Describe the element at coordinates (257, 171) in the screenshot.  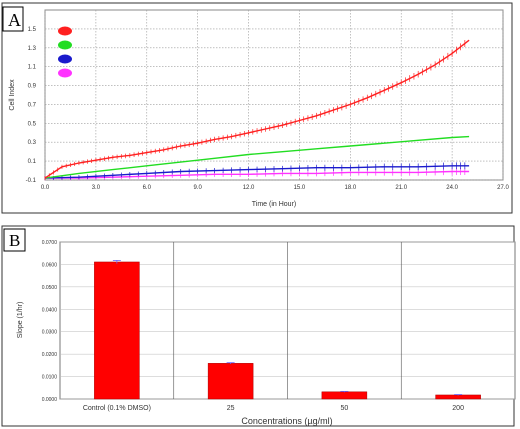
I see `series-50-g-ml` at that location.